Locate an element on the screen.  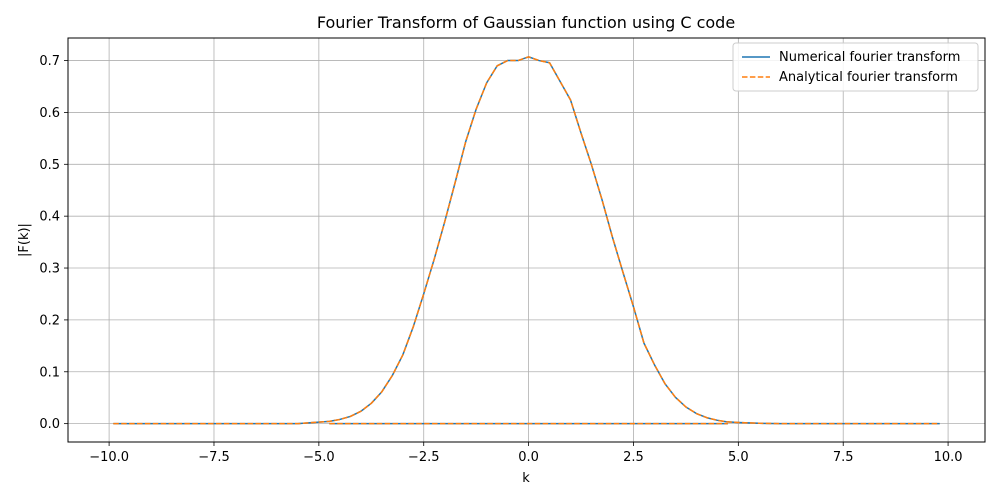
y-tick-label: 0.7 is located at coordinates (49, 61).